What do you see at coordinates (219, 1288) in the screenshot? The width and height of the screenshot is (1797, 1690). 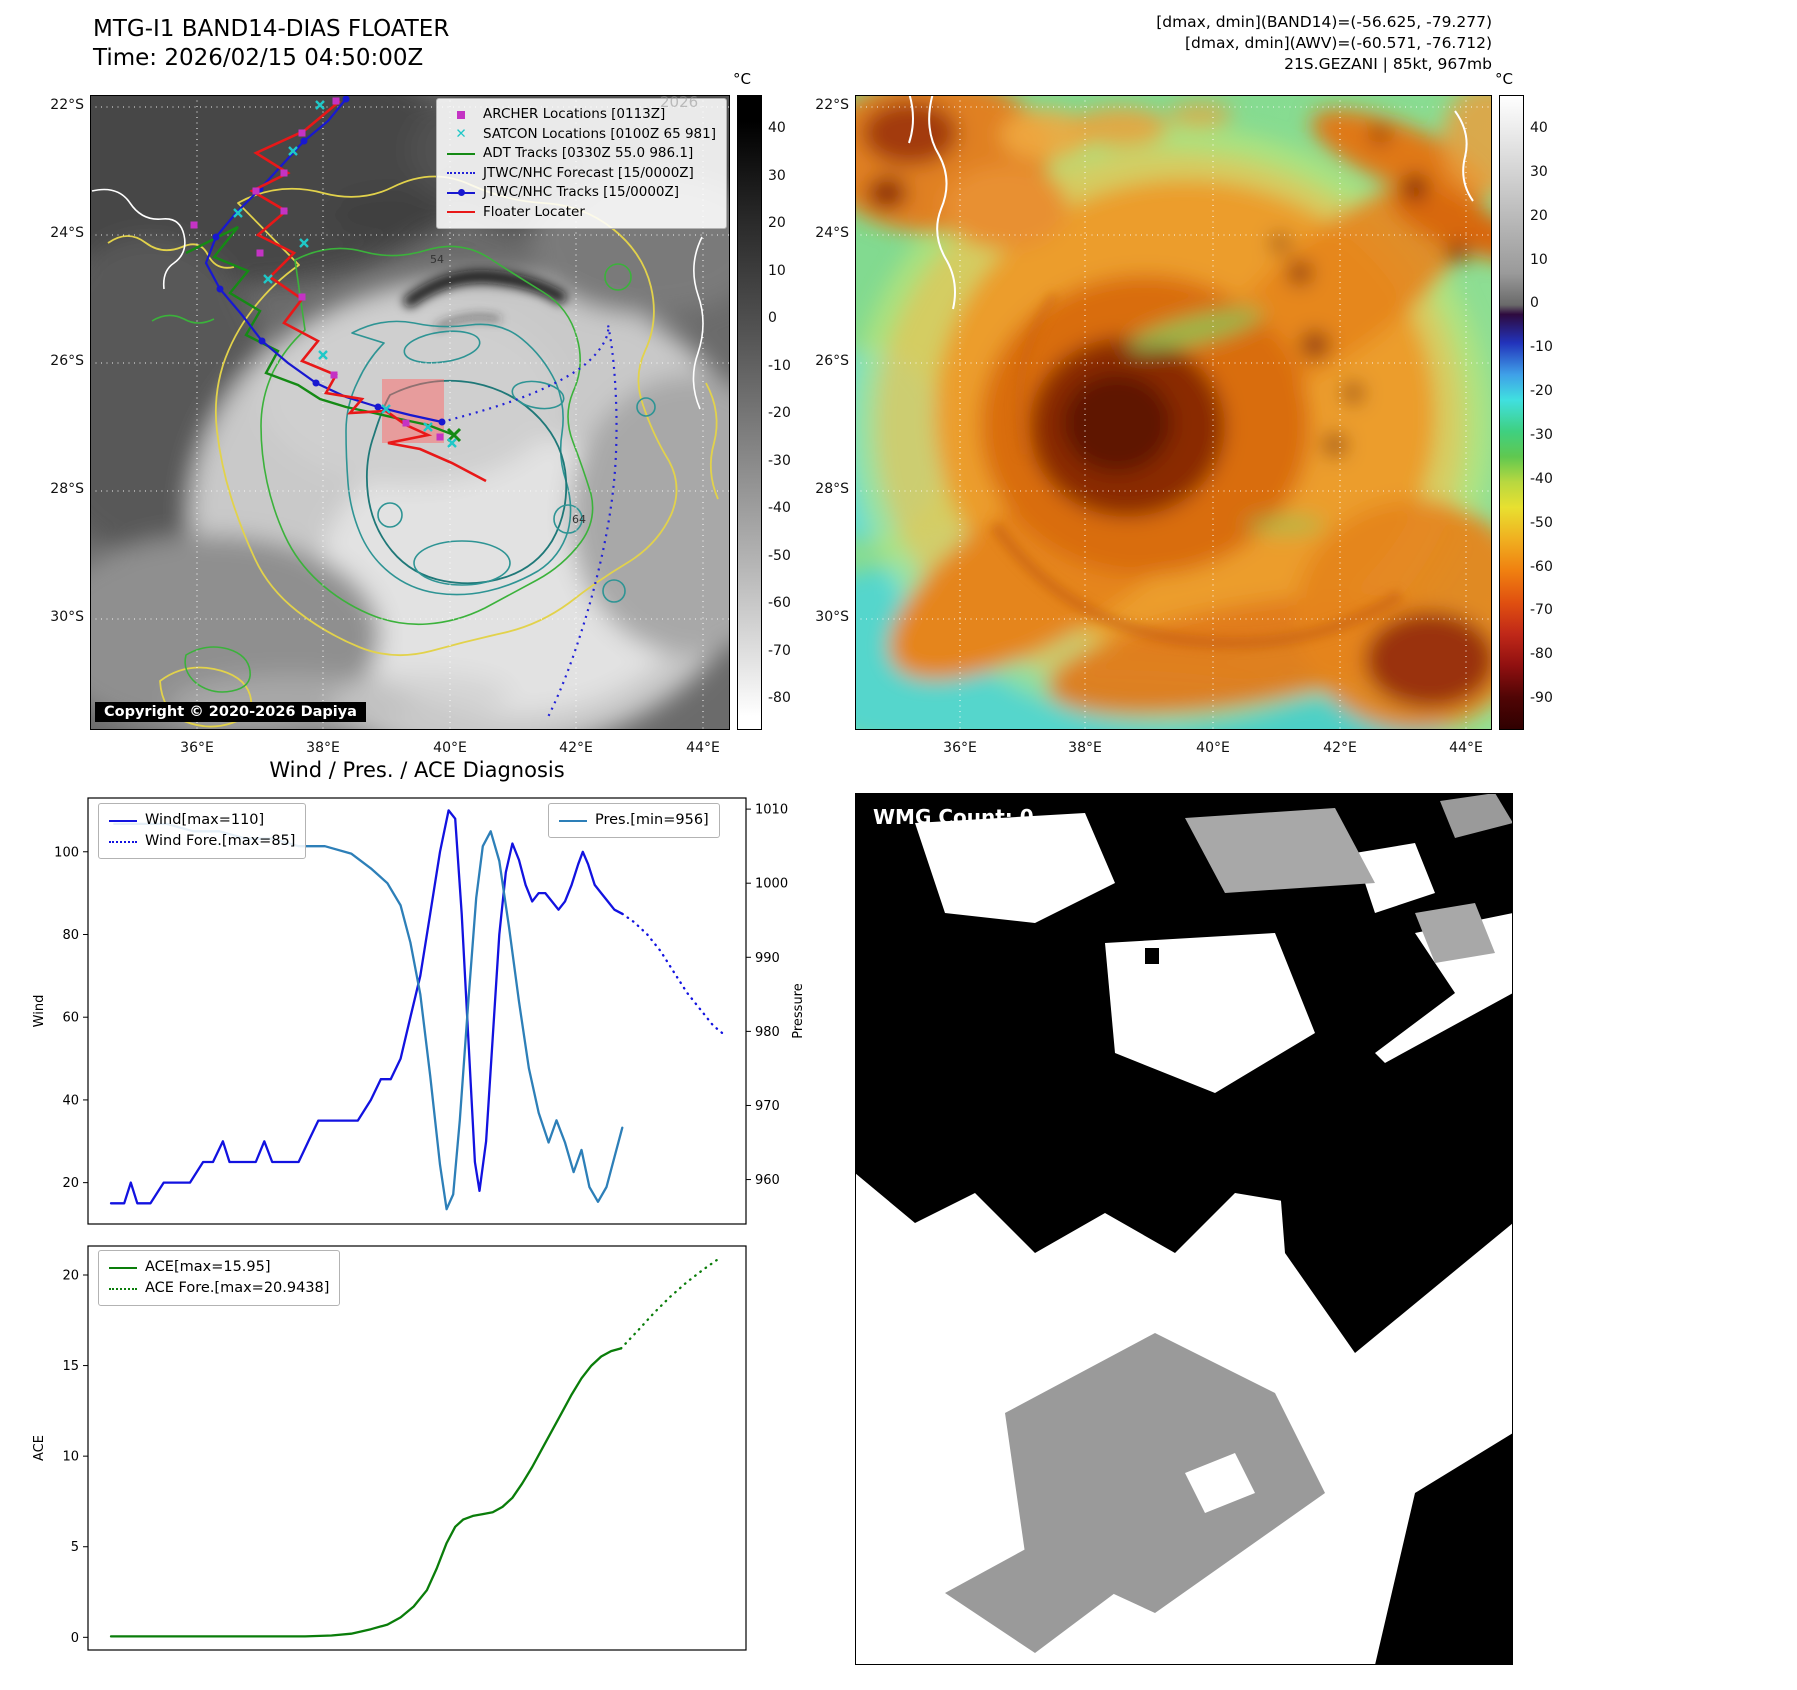 I see `legend-item-ace-forecast: ACE Fore.[max=20.9438]` at bounding box center [219, 1288].